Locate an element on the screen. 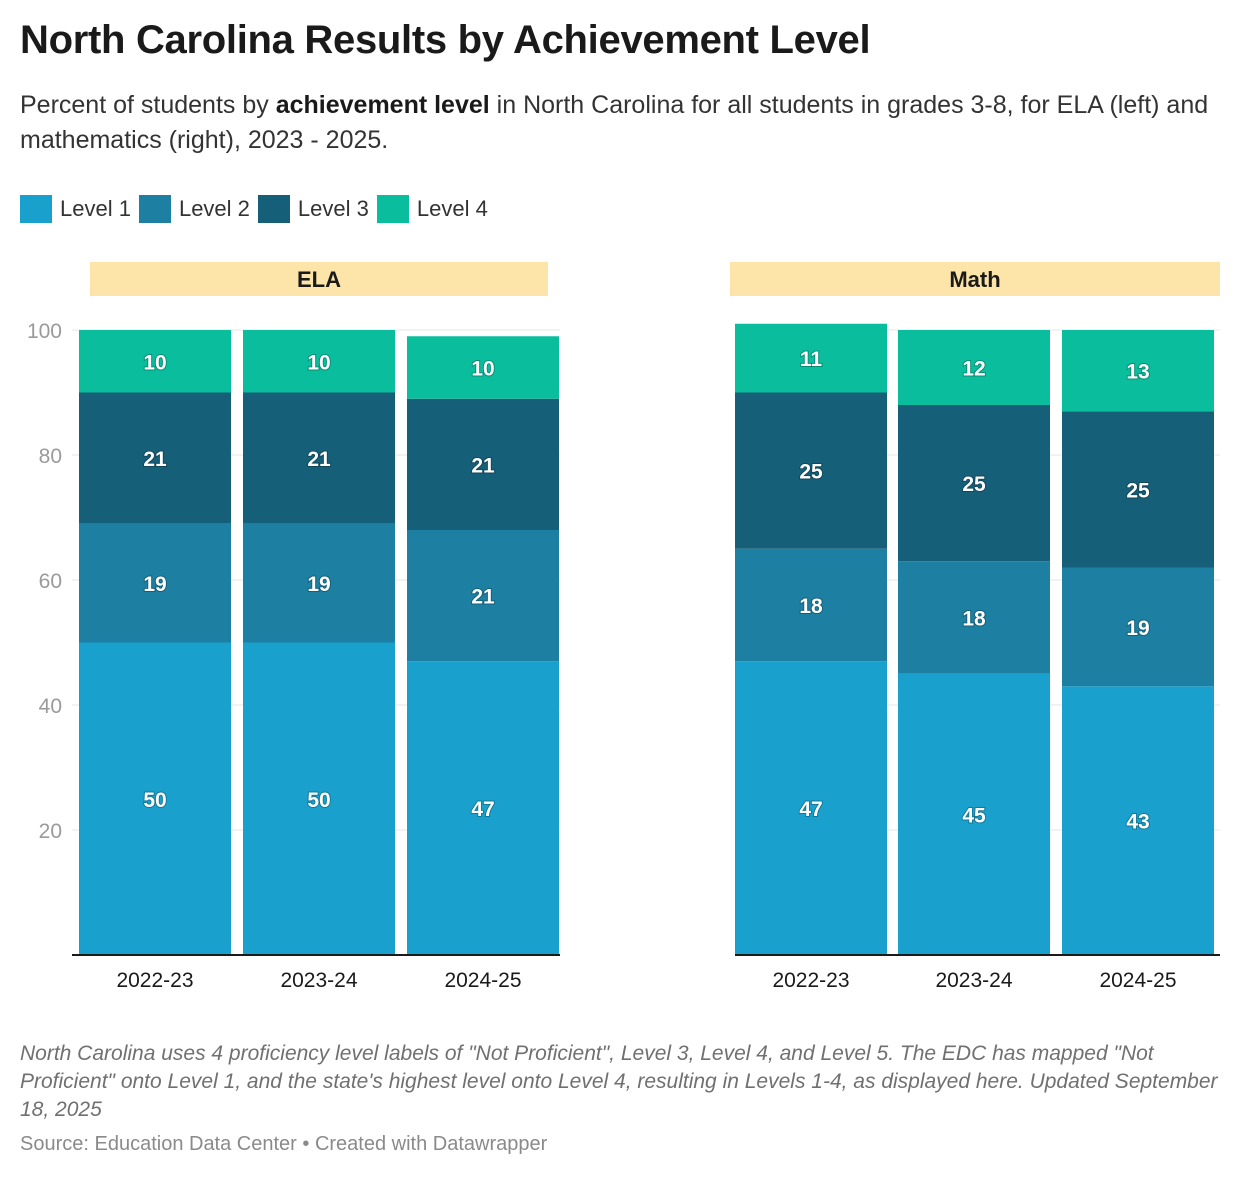 The image size is (1240, 1180). ela-data-label-2024-25-level-2: 21 is located at coordinates (483, 597).